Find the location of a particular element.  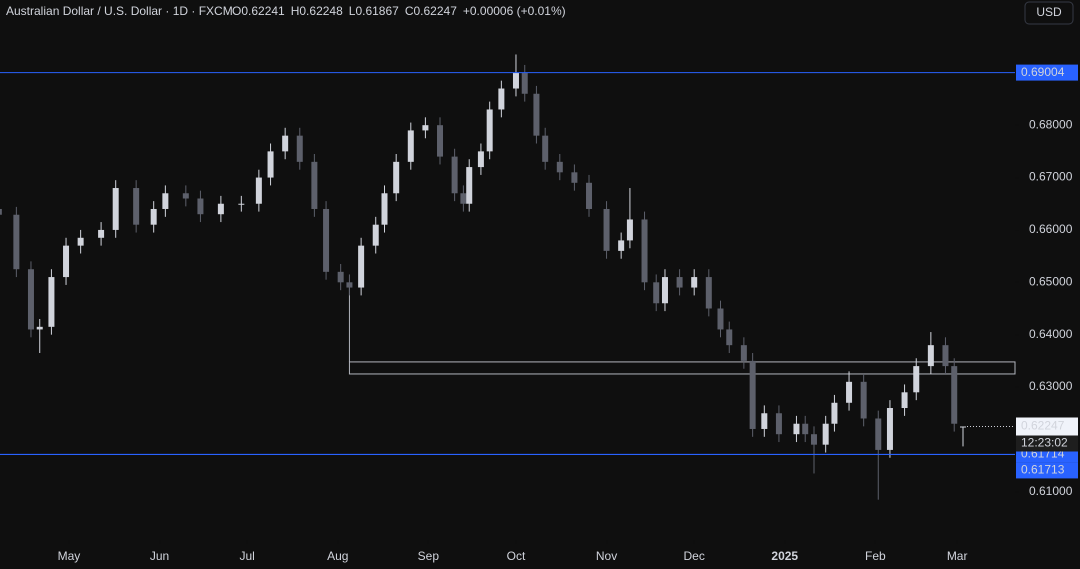

y-tick-label: 0.63000 is located at coordinates (1051, 386).